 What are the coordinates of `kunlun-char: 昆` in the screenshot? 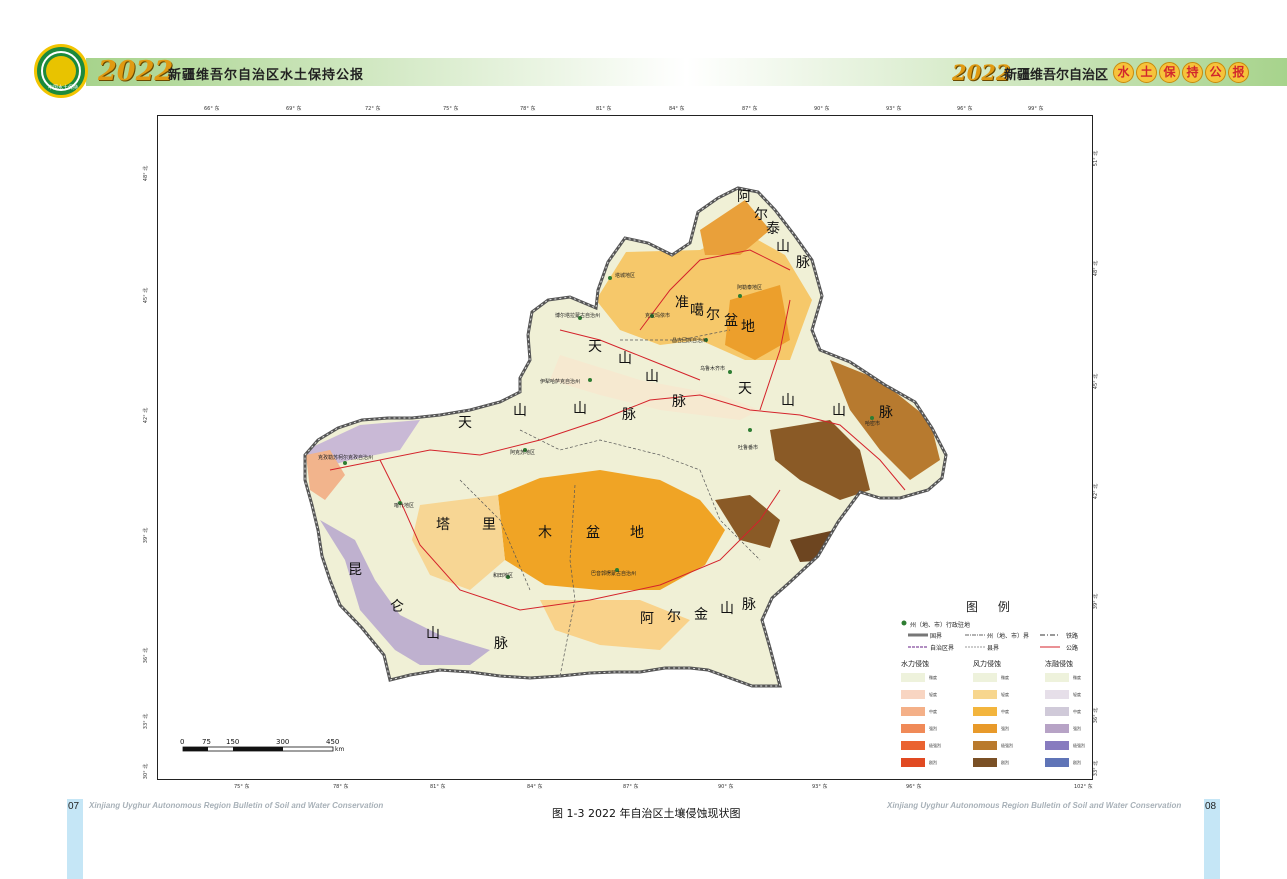 It's located at (355, 570).